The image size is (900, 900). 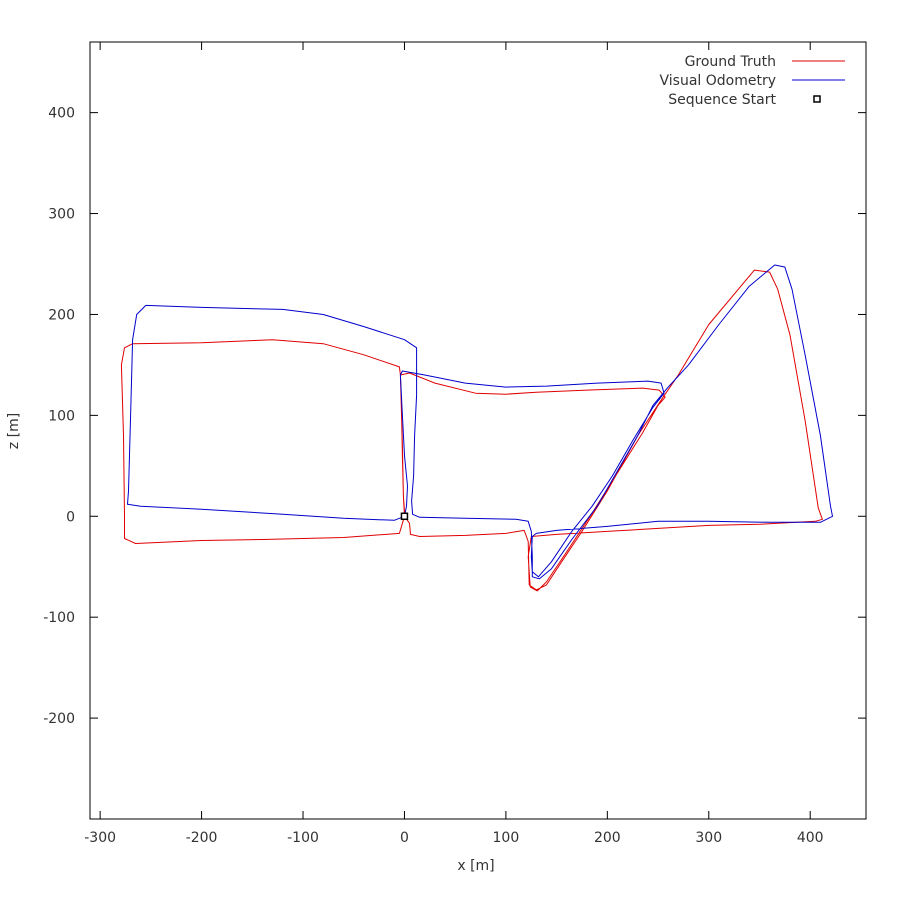 I want to click on x-tick-label: 100, so click(x=506, y=838).